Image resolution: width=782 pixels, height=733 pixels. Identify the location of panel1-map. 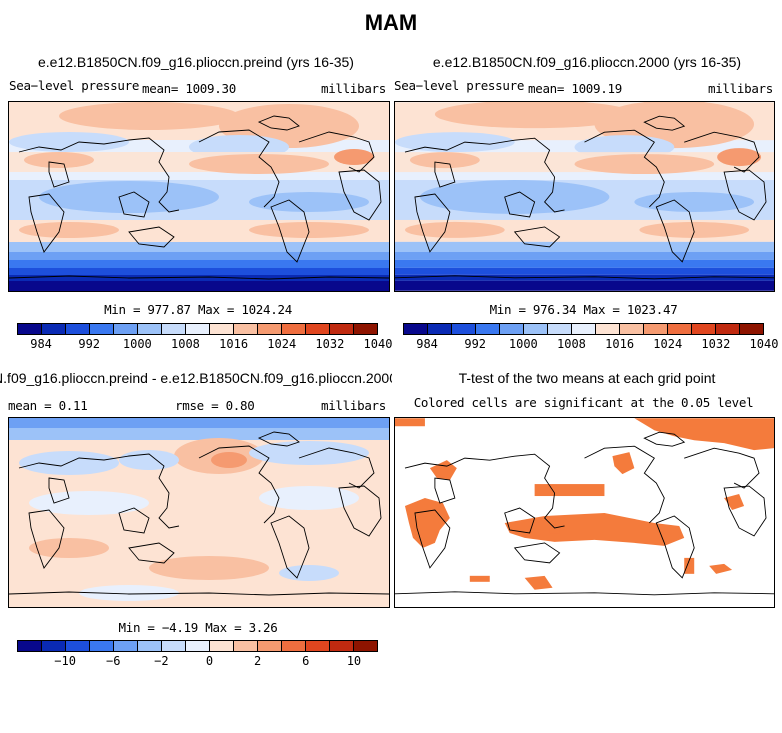
(199, 196).